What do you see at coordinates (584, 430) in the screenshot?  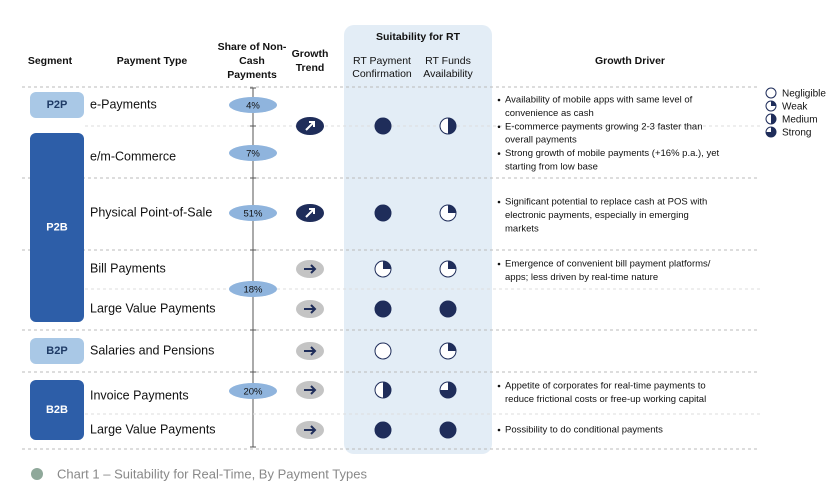 I see `driver-text: Possibility to do conditional payments` at bounding box center [584, 430].